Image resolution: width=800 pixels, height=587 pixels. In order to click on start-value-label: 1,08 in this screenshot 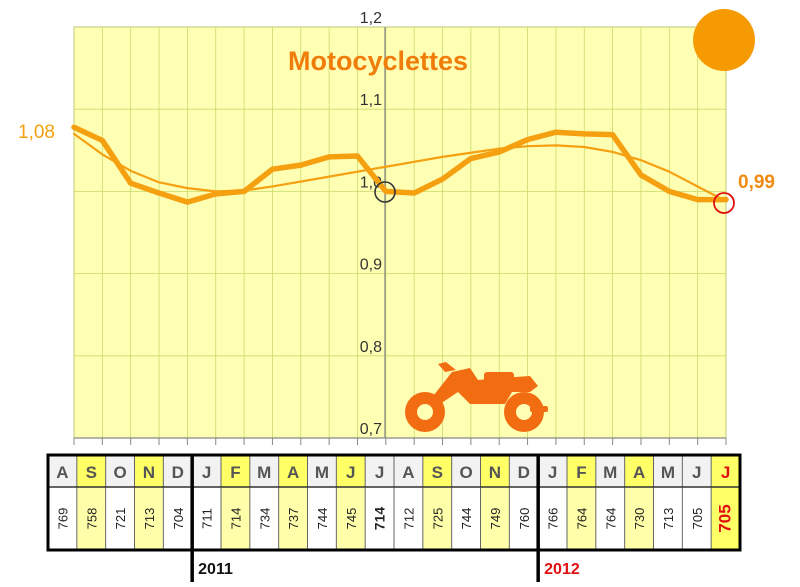, I will do `click(36, 132)`.